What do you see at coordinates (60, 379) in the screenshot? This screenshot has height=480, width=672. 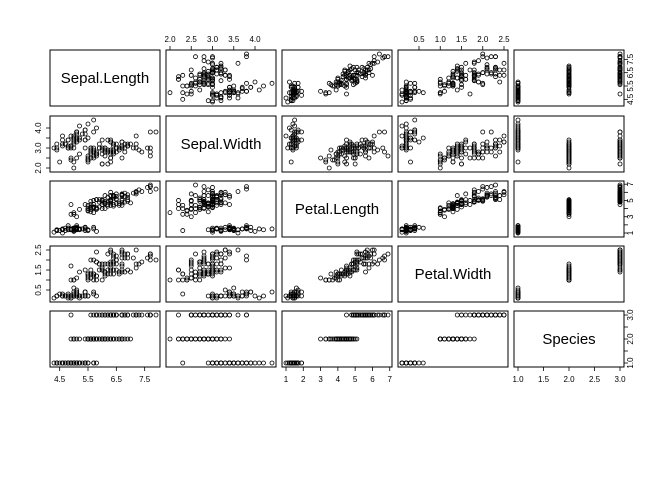 I see `tick-label: 4.5` at bounding box center [60, 379].